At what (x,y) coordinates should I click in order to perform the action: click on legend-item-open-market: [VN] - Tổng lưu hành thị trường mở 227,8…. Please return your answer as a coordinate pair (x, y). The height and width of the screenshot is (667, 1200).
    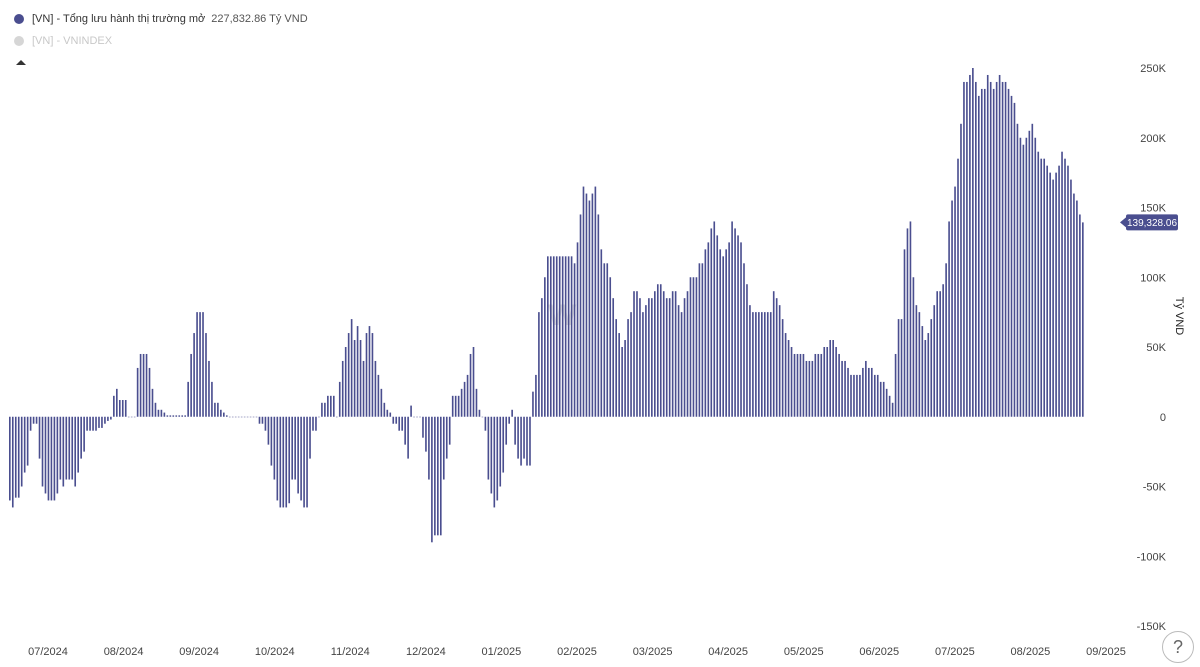
    Looking at the image, I should click on (161, 19).